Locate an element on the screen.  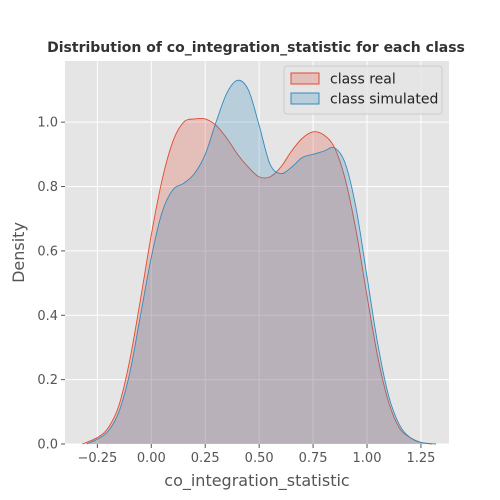
x-tick-label: 0.25 is located at coordinates (205, 458).